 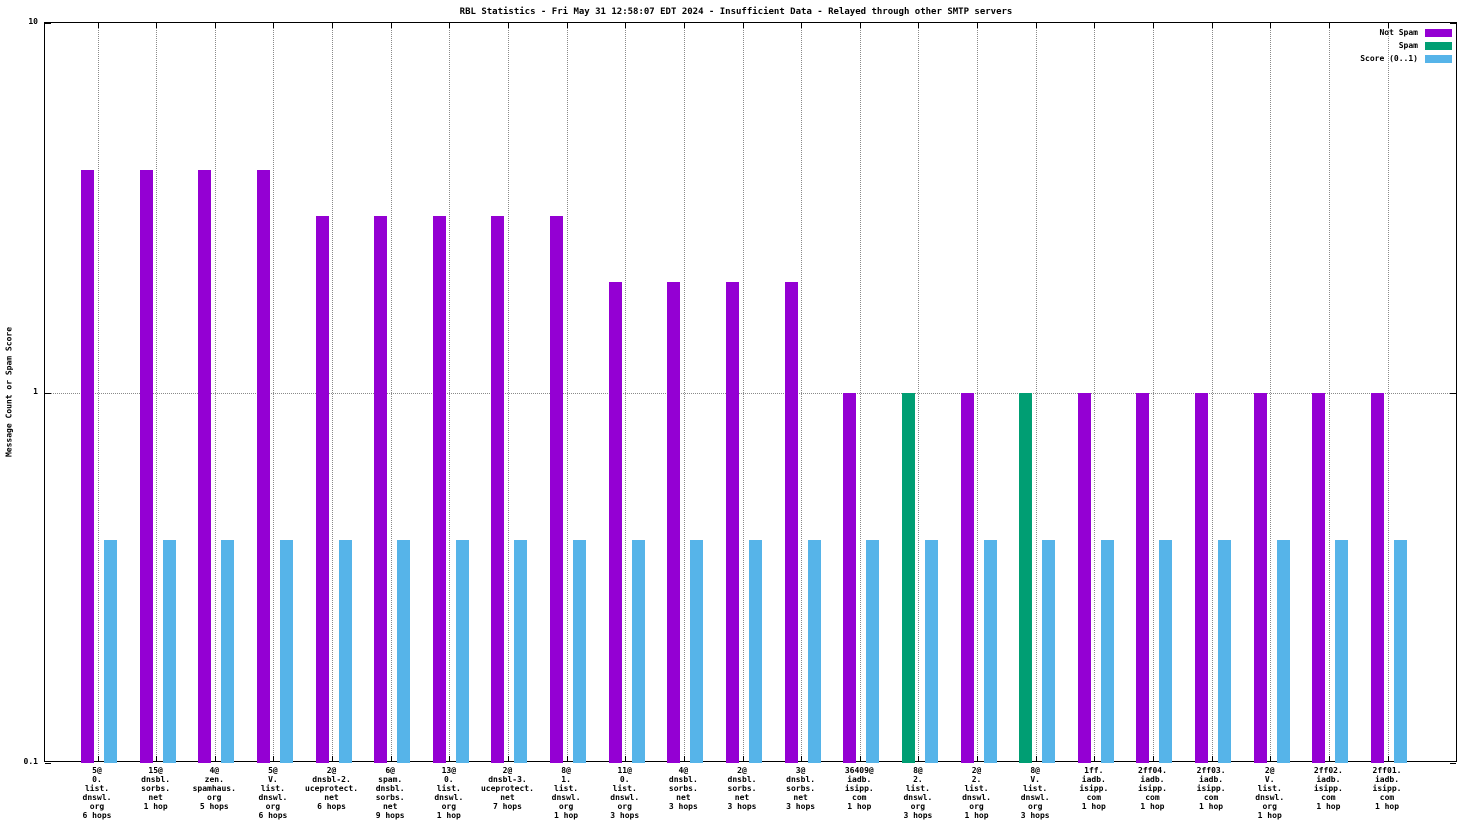 I want to click on not-spam-swatch, so click(x=1438, y=32).